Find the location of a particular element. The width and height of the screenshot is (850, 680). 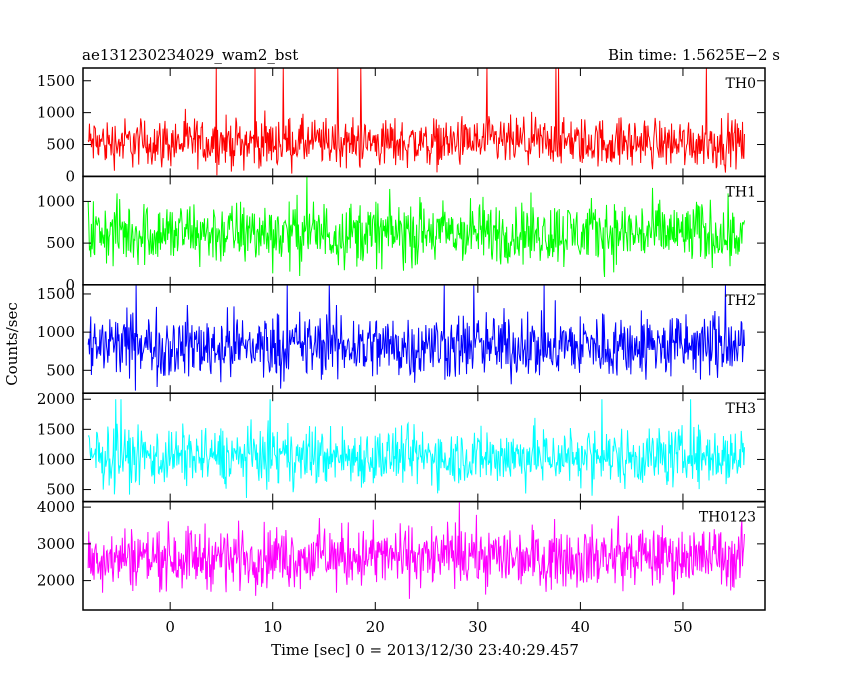

bin-time-label: Bin time: 1.5625E−2 s is located at coordinates (694, 55).